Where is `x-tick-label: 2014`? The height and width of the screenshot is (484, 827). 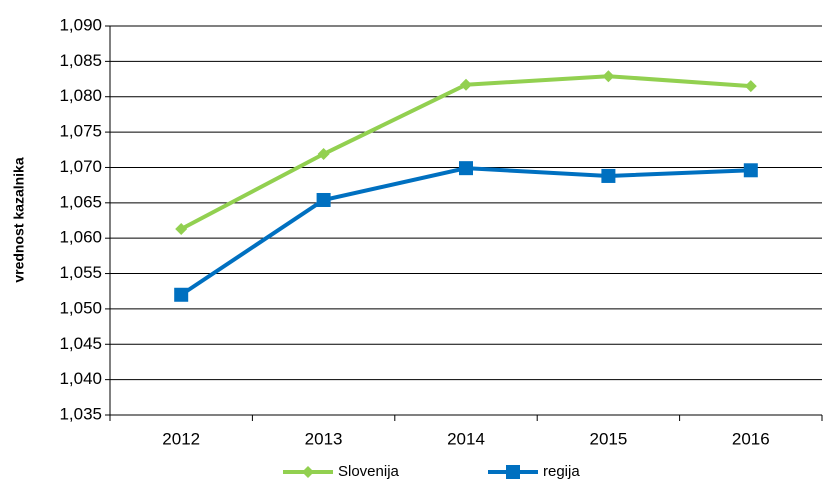
x-tick-label: 2014 is located at coordinates (466, 438).